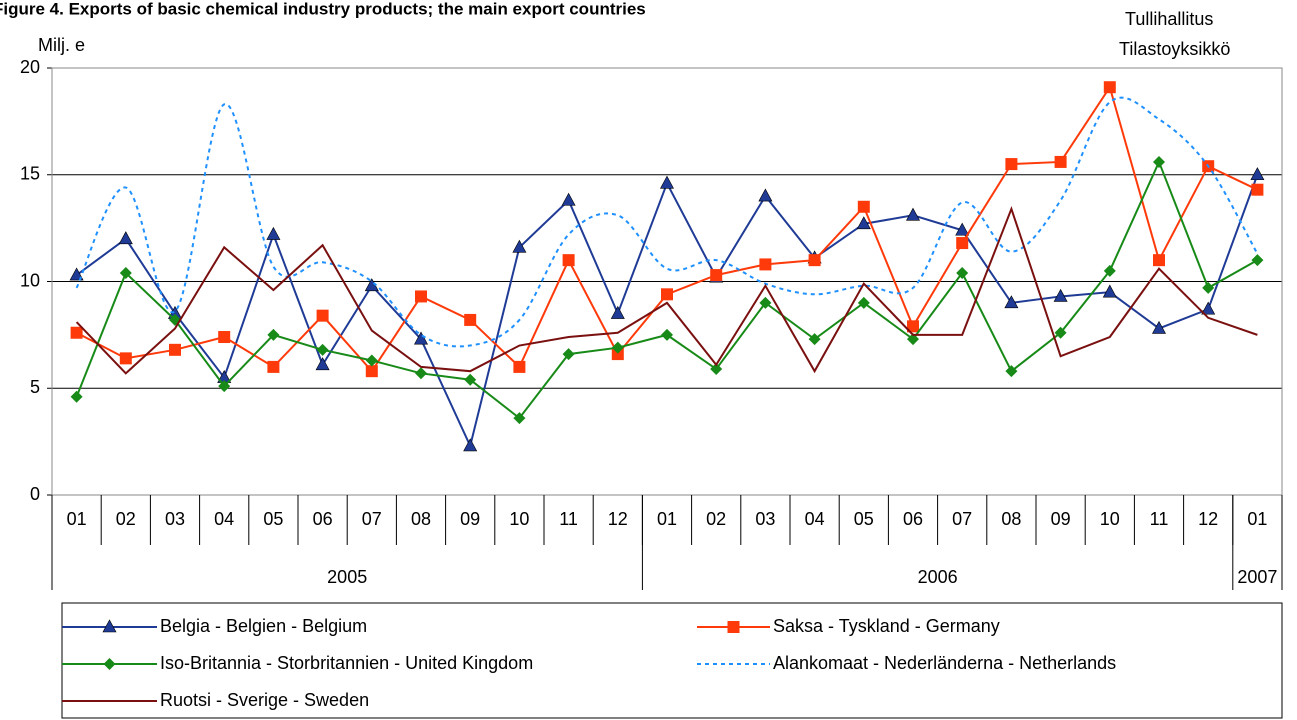 The image size is (1297, 720). I want to click on legend-label: Saksa - Tyskland - Germany, so click(886, 626).